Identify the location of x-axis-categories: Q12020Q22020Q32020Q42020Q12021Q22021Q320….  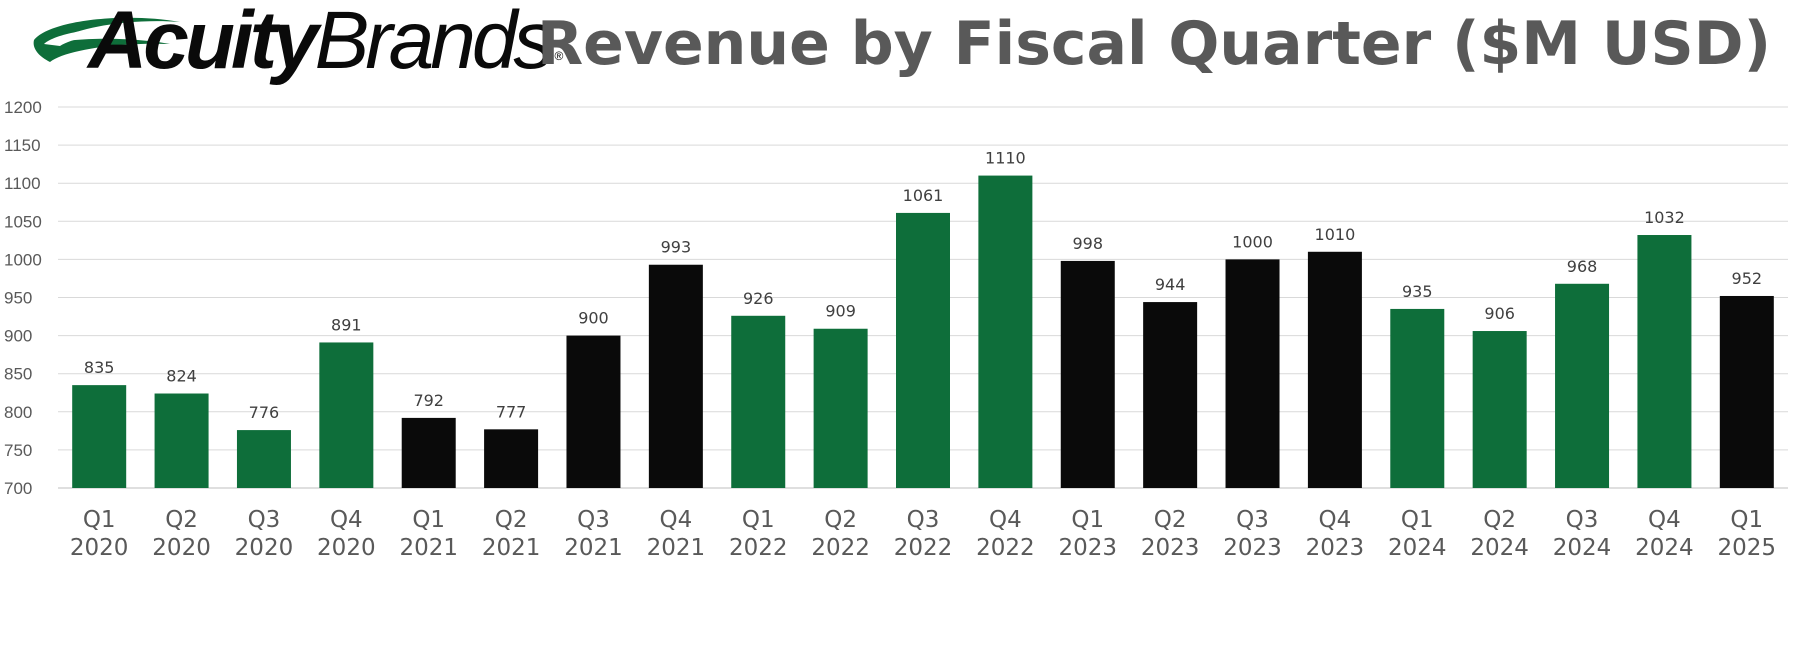
(923, 534).